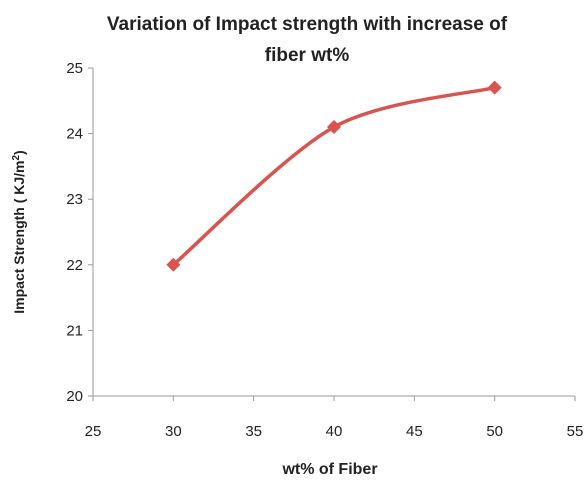 The height and width of the screenshot is (484, 586). Describe the element at coordinates (74, 265) in the screenshot. I see `y-tick-label: 22` at that location.